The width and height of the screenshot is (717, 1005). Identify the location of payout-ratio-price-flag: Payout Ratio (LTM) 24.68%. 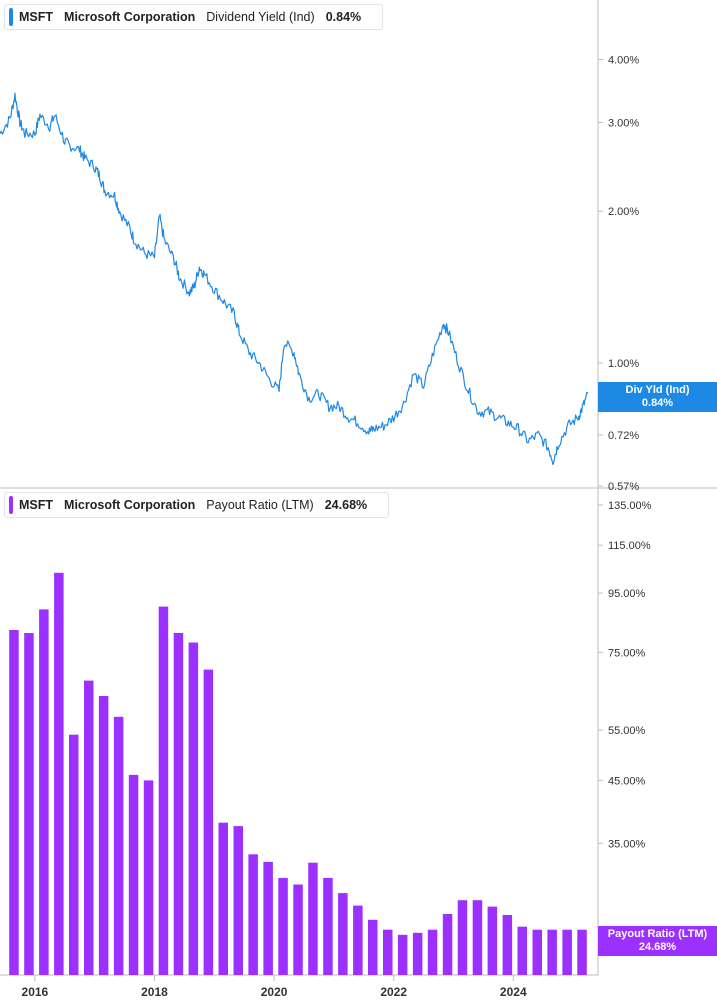
(657, 941).